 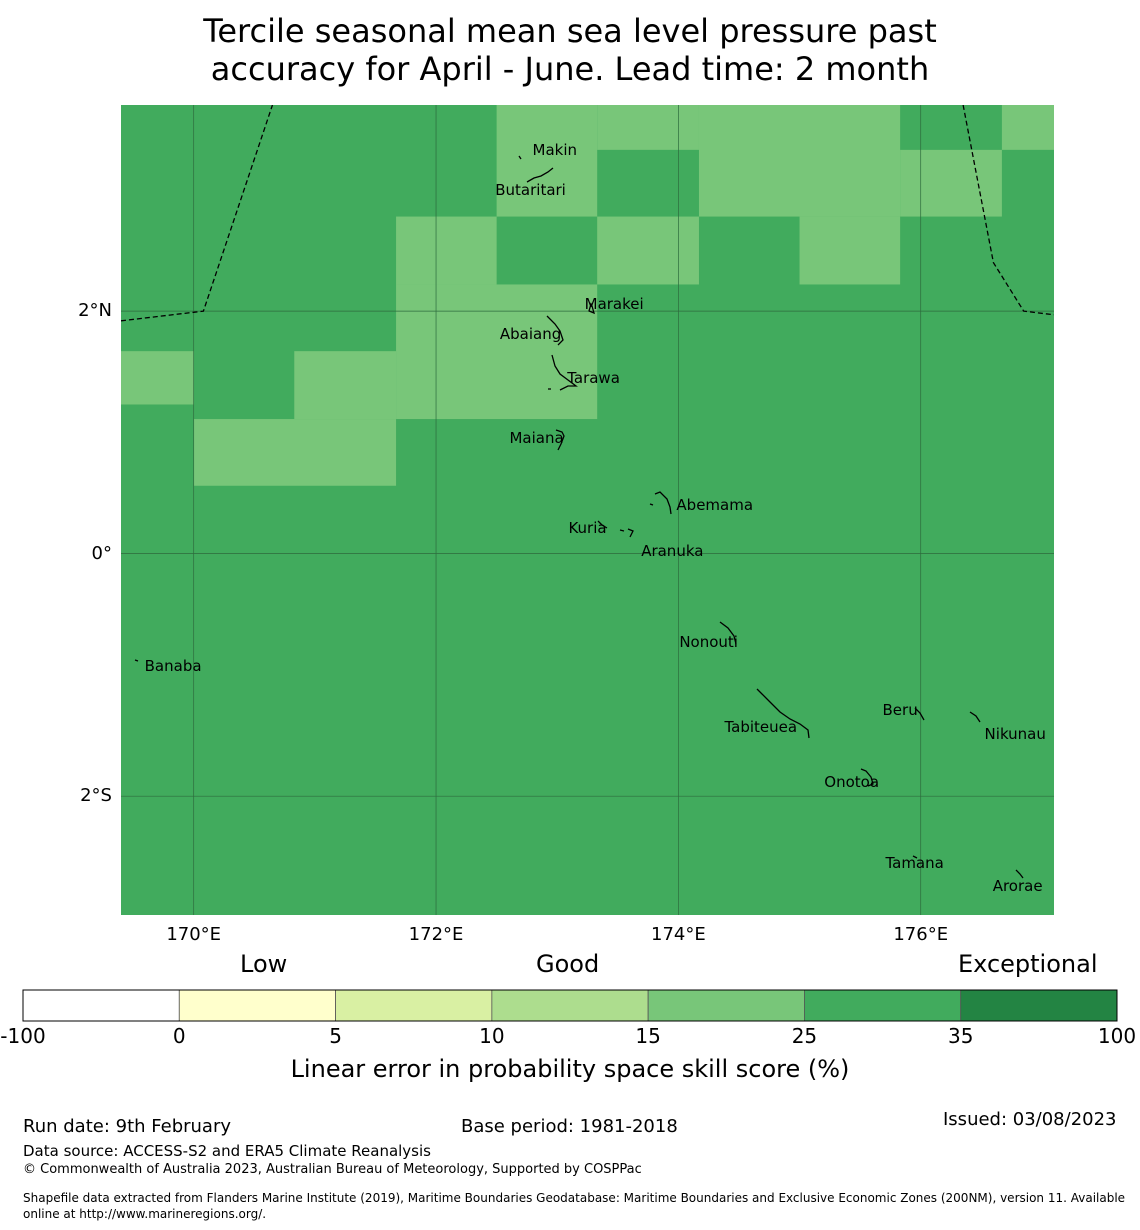 I want to click on colorbar-tick-label: 35, so click(x=960, y=1036).